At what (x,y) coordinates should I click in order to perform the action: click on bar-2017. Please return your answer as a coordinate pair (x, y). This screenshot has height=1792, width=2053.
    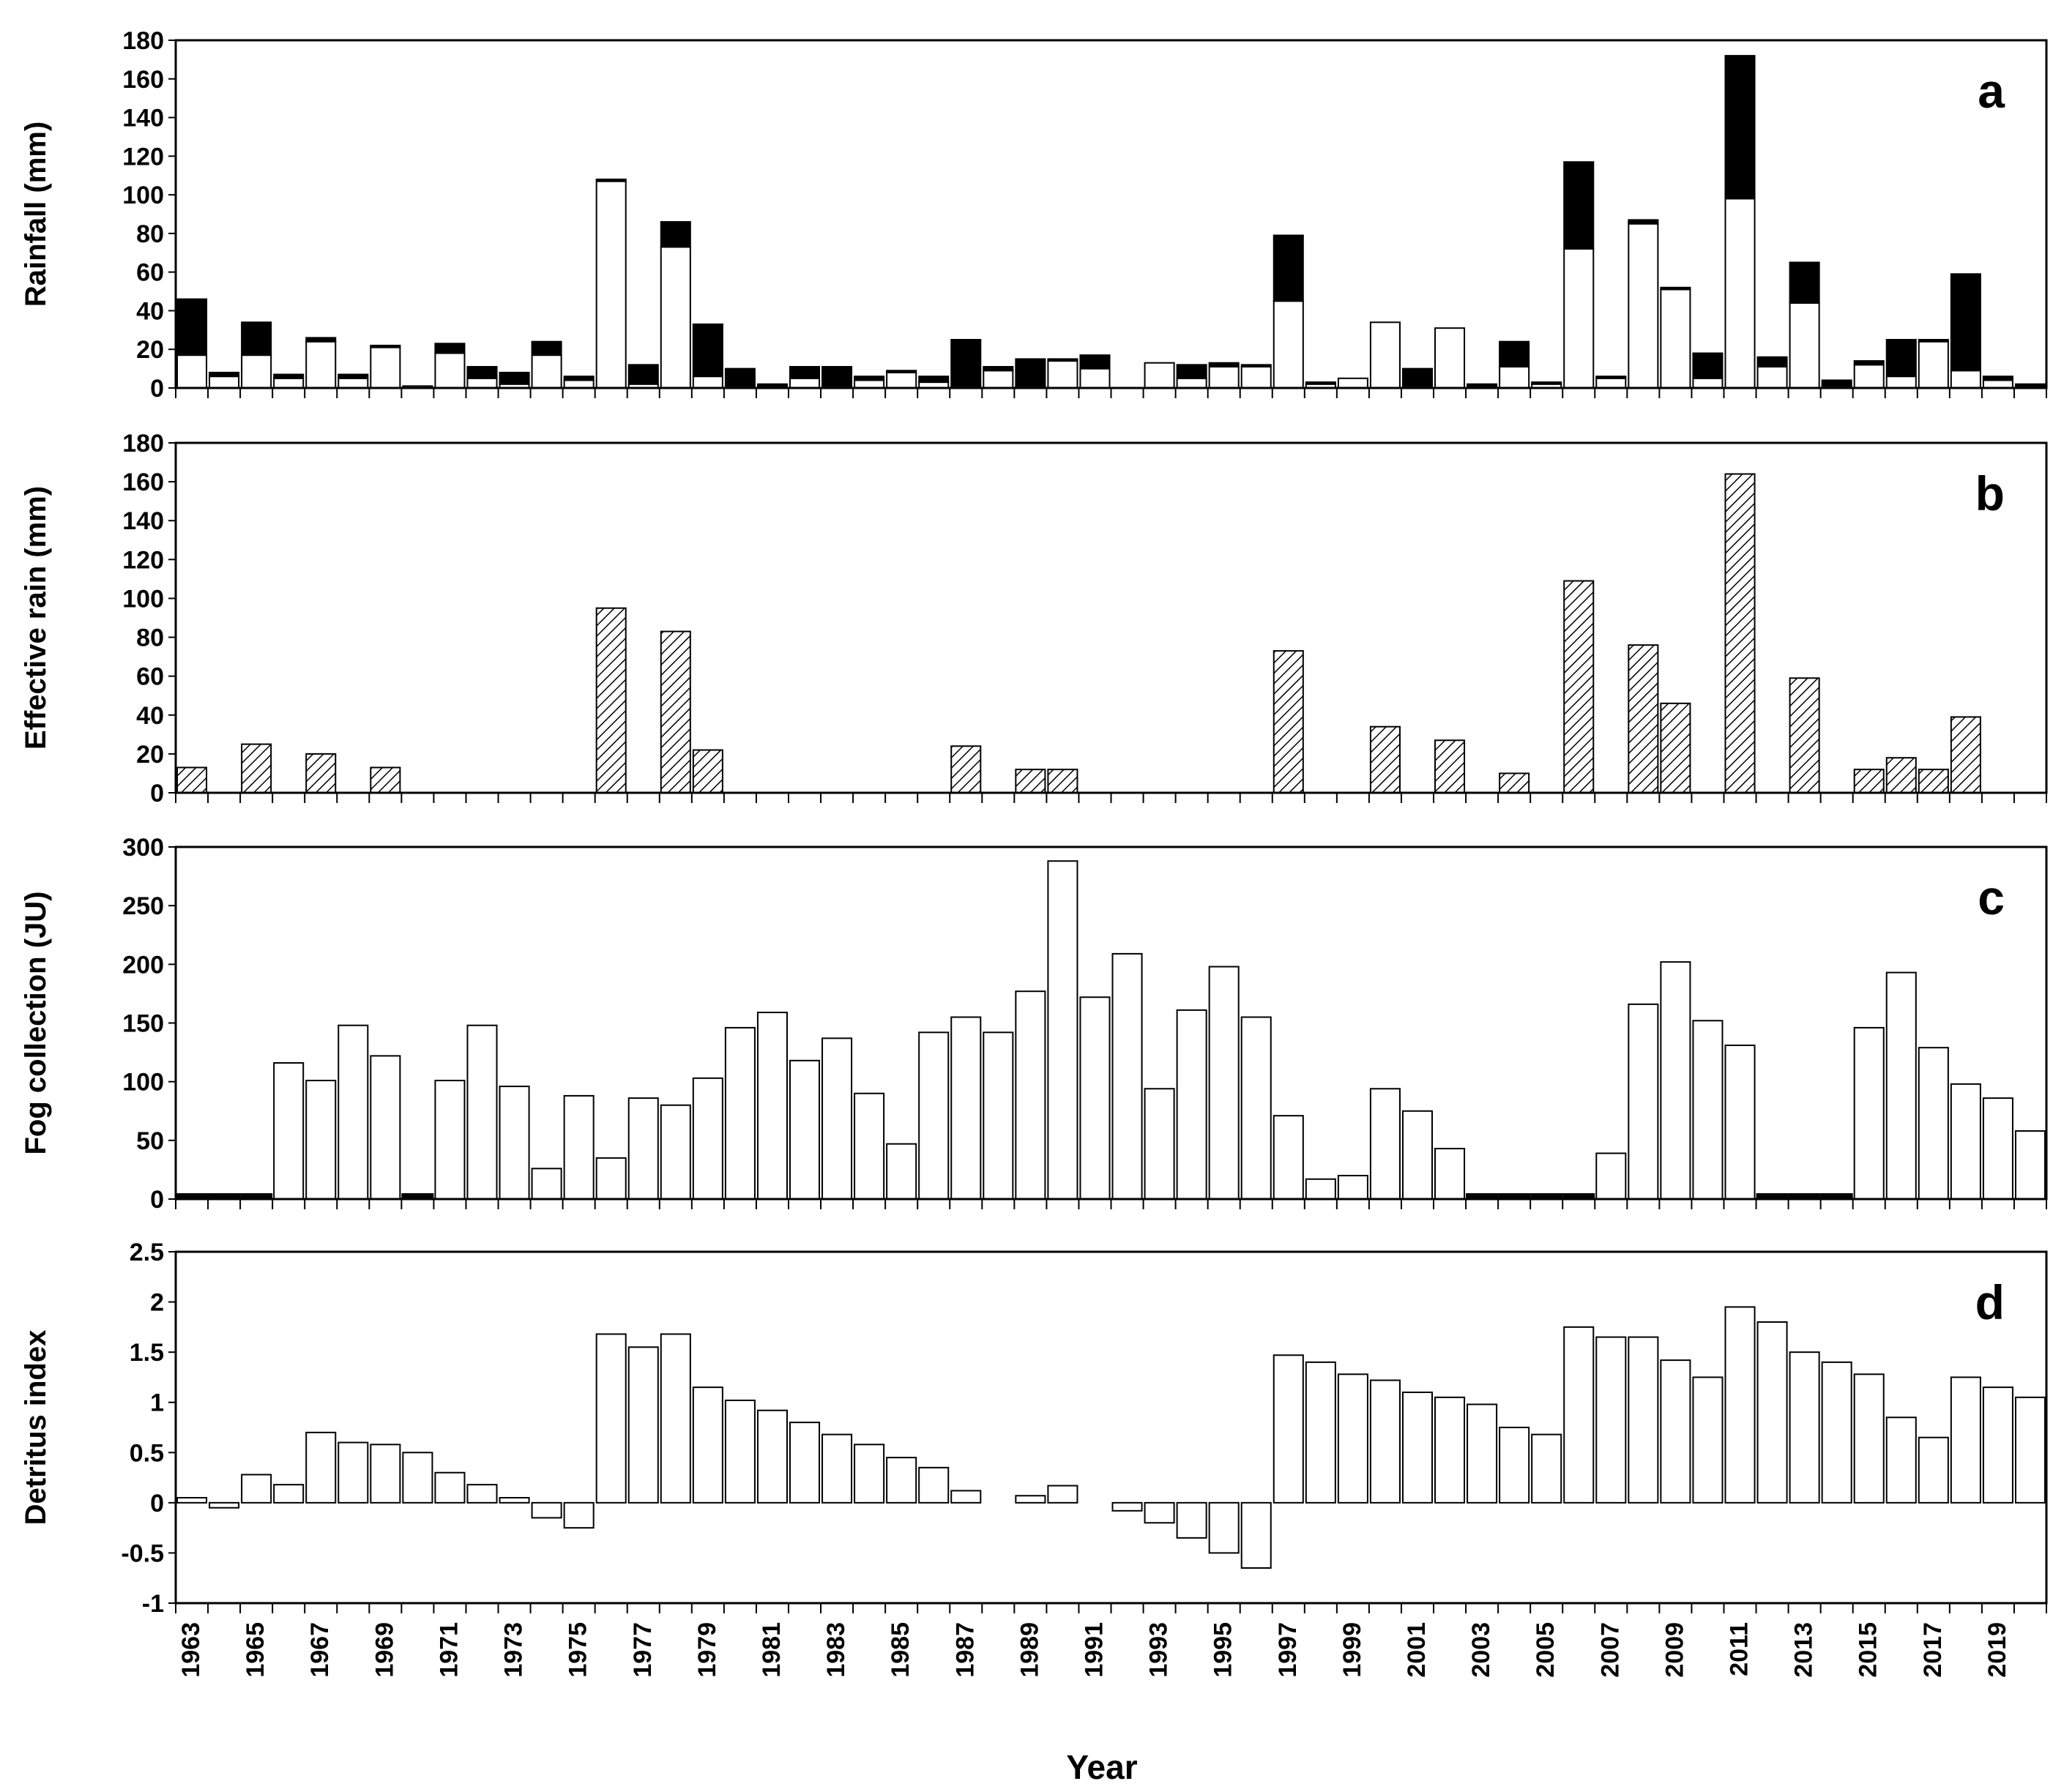
    Looking at the image, I should click on (1934, 1470).